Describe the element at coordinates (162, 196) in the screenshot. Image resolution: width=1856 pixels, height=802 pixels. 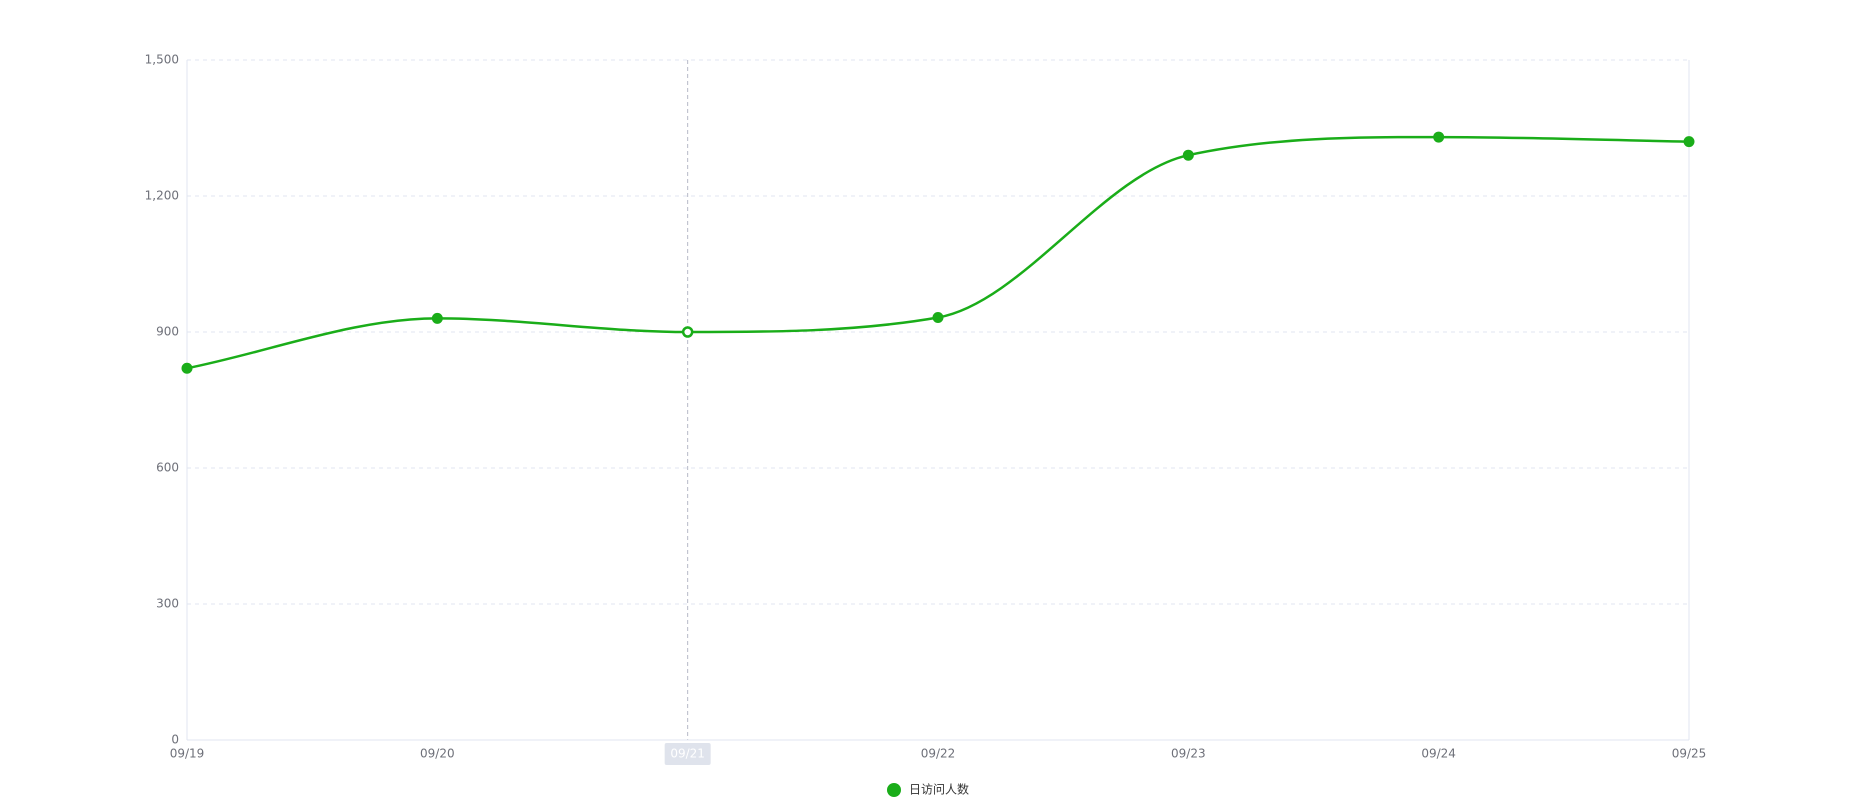
I see `y-tick-label: 1,200` at that location.